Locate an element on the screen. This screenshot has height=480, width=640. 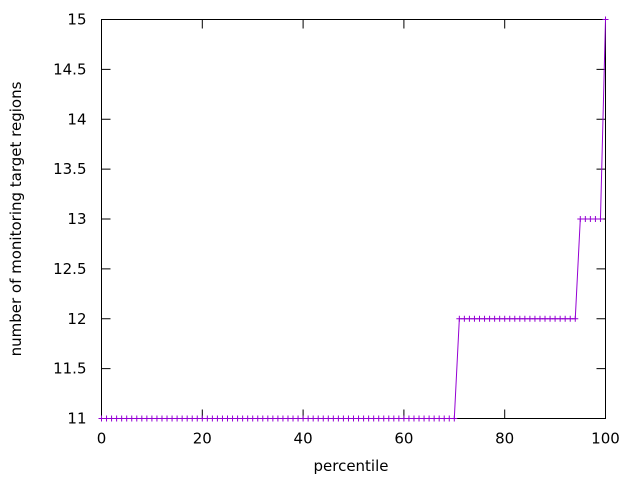
y-tick-label: 12.5 is located at coordinates (69, 269).